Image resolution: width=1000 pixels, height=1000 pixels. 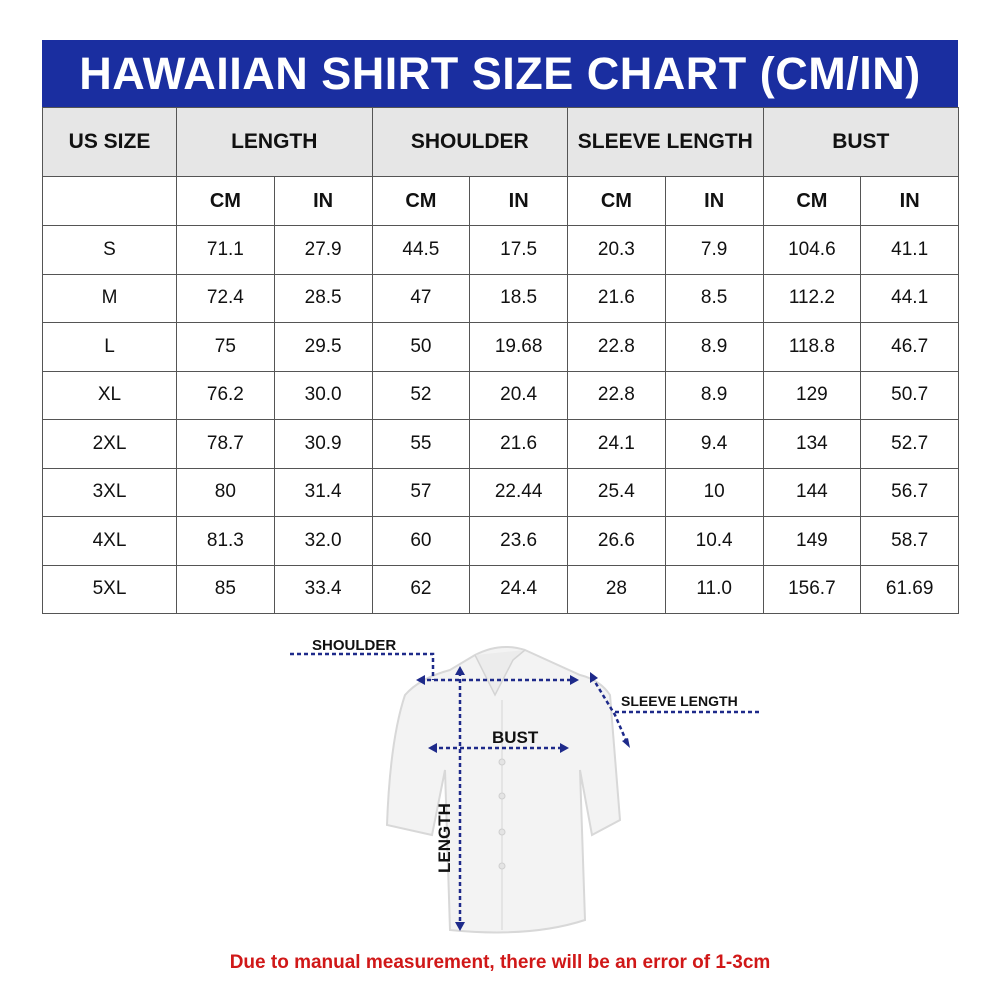 What do you see at coordinates (910, 492) in the screenshot?
I see `value-cell: 56.7` at bounding box center [910, 492].